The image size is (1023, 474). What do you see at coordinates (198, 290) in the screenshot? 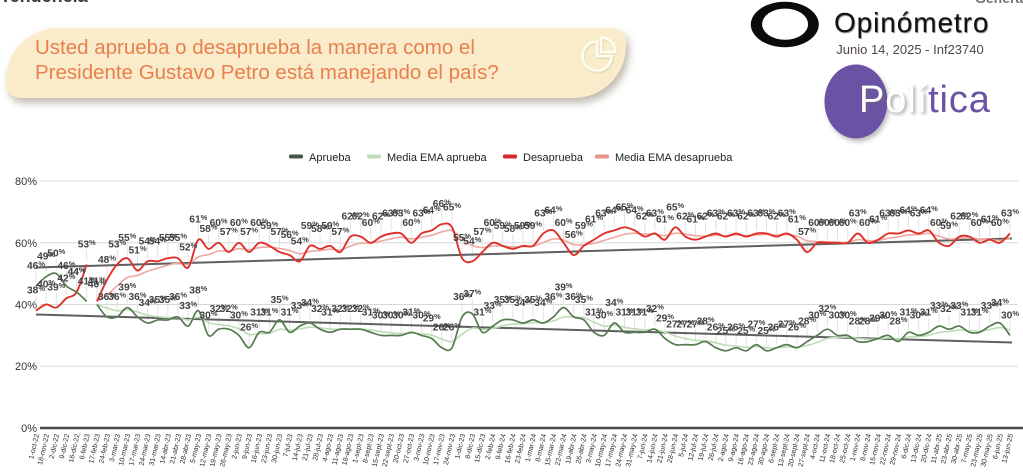
I see `svg-text: 38%` at bounding box center [198, 290].